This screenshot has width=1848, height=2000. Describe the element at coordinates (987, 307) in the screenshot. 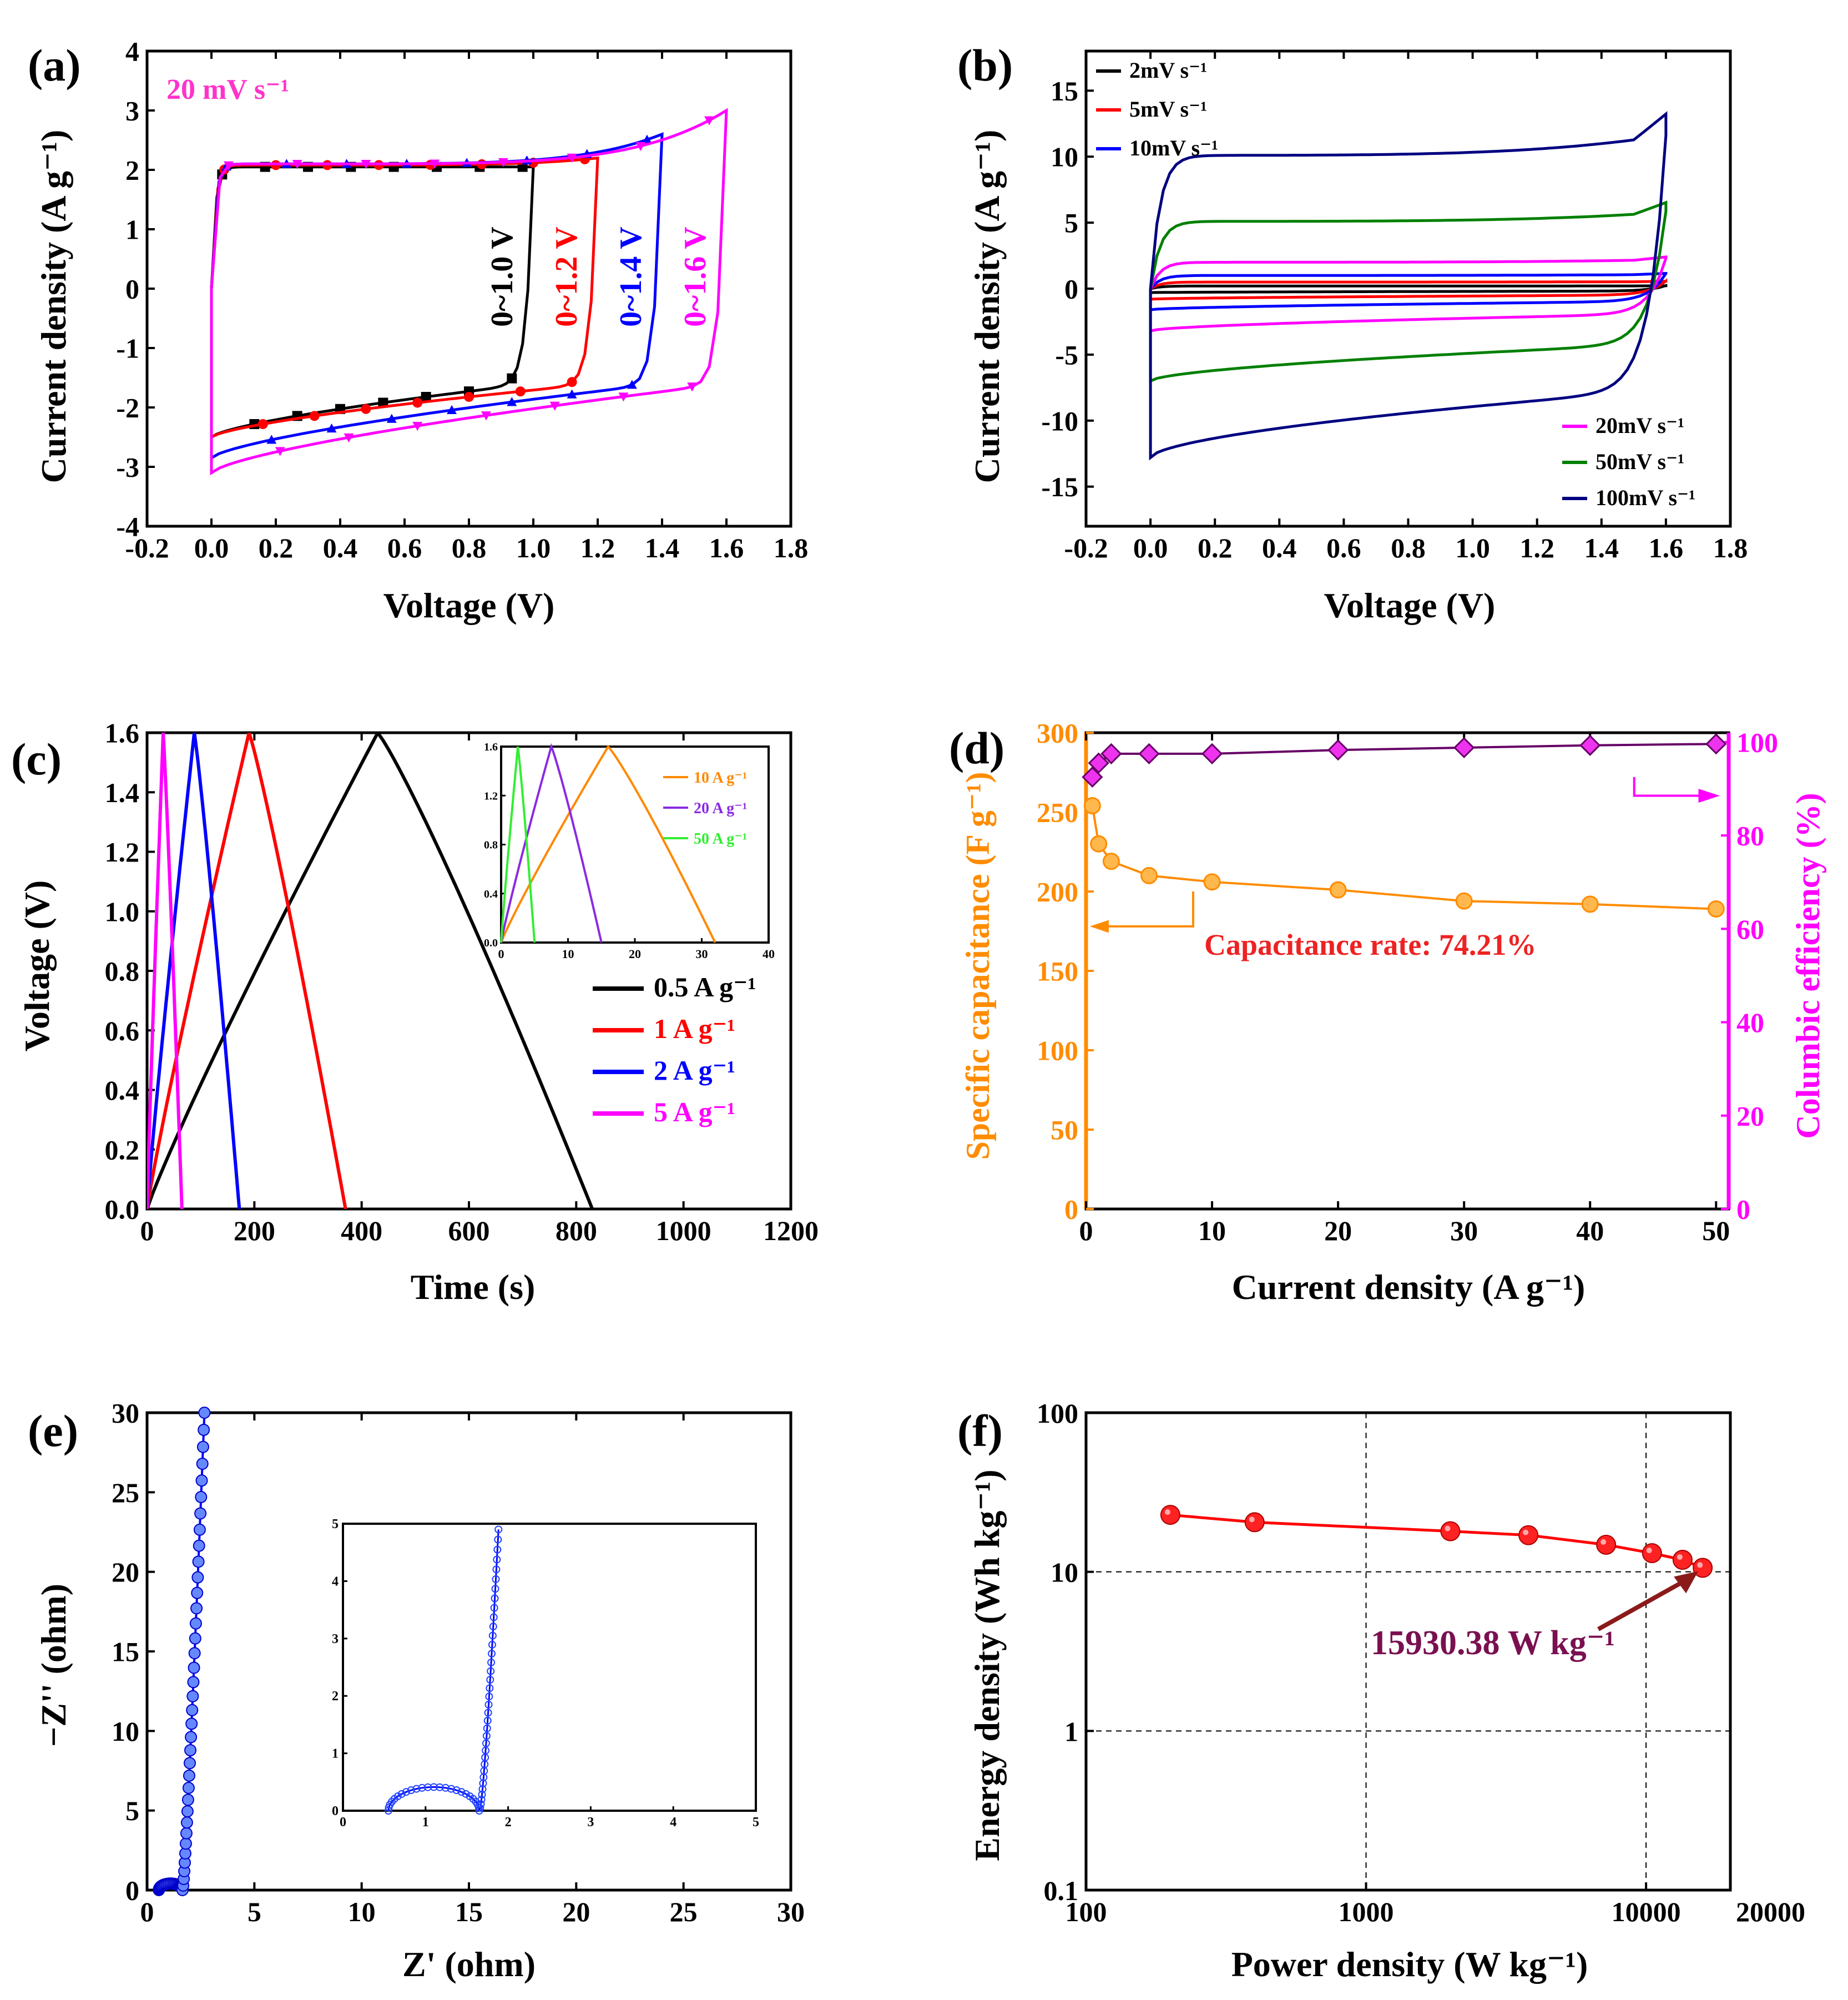

I see `chart-b-ylabel: Current density (A g⁻¹)` at that location.